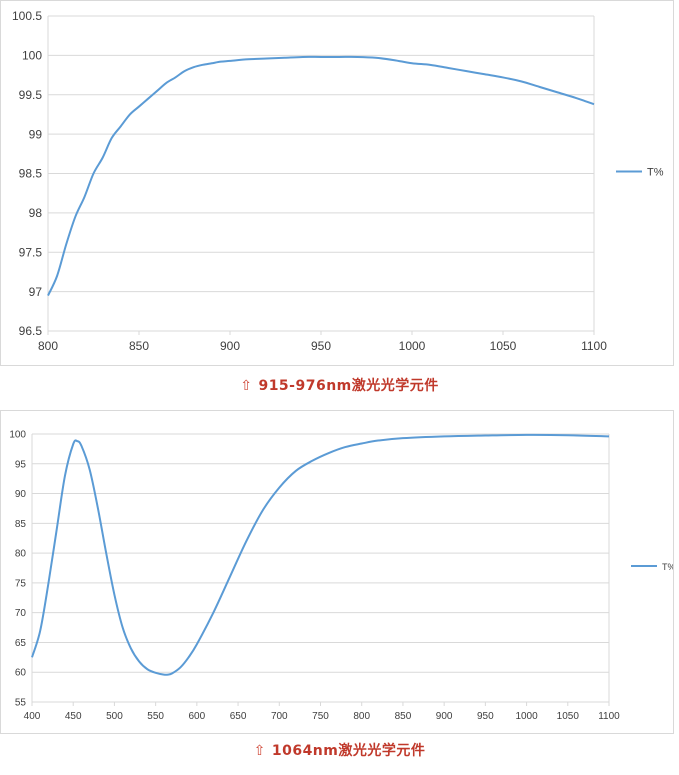  What do you see at coordinates (32, 716) in the screenshot?
I see `x-tick-label: 400` at bounding box center [32, 716].